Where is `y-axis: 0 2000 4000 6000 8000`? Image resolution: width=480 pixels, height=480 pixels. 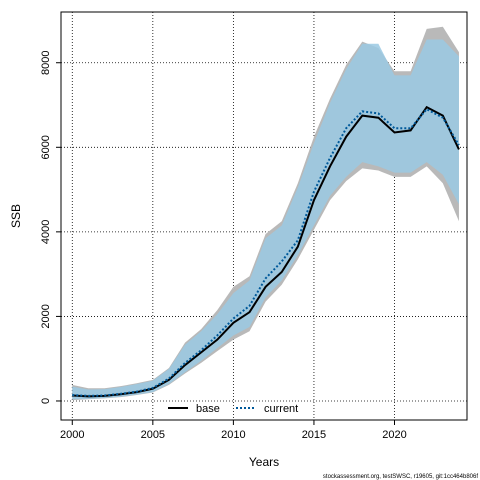 y-axis: 0 2000 4000 6000 8000 is located at coordinates (50, 227).